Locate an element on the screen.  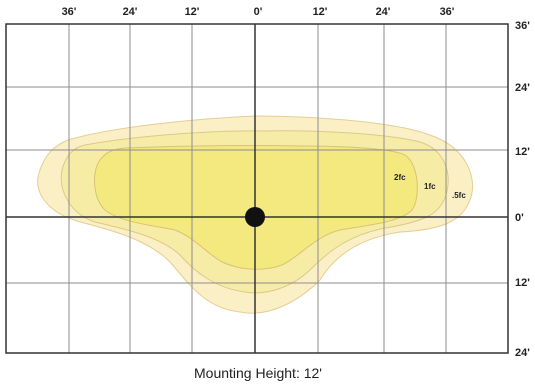
contour-label-1fc: 1fc is located at coordinates (430, 186).